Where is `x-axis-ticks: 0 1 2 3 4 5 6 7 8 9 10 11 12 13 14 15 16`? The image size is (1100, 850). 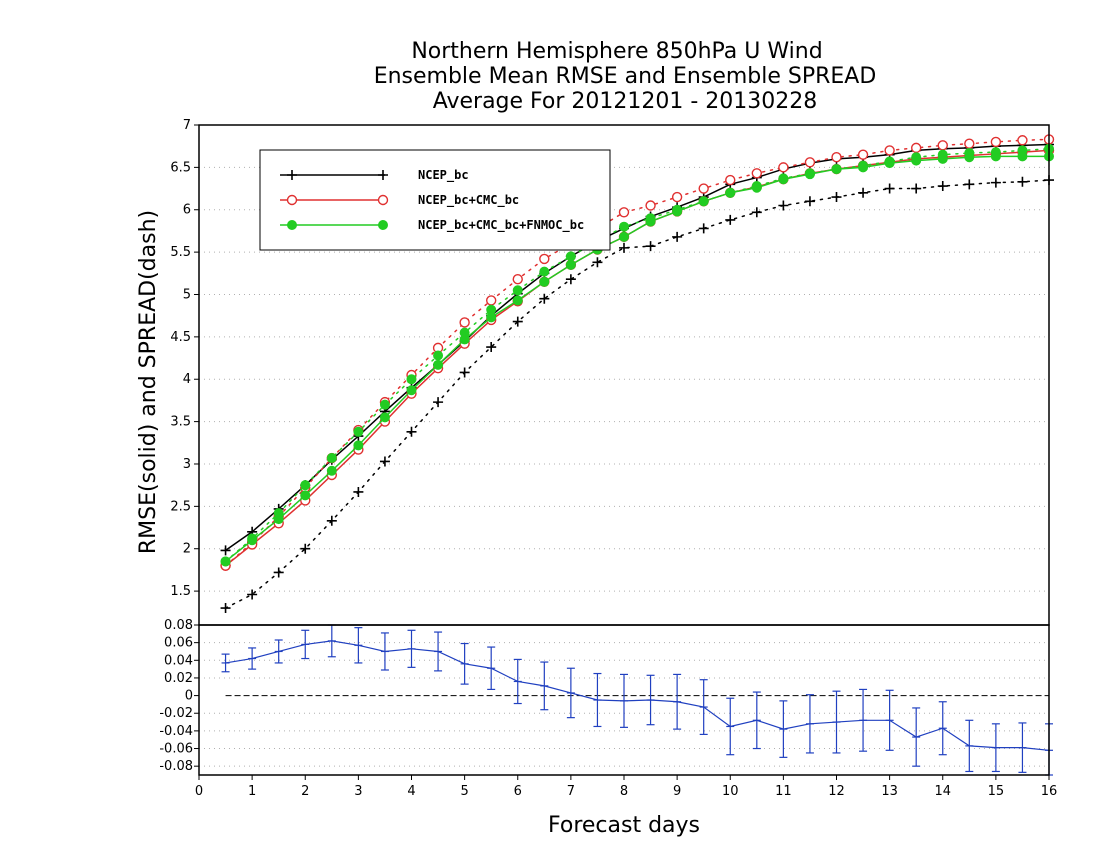
x-axis-ticks: 0 1 2 3 4 5 6 7 8 9 10 11 12 13 14 15 16 is located at coordinates (626, 787).